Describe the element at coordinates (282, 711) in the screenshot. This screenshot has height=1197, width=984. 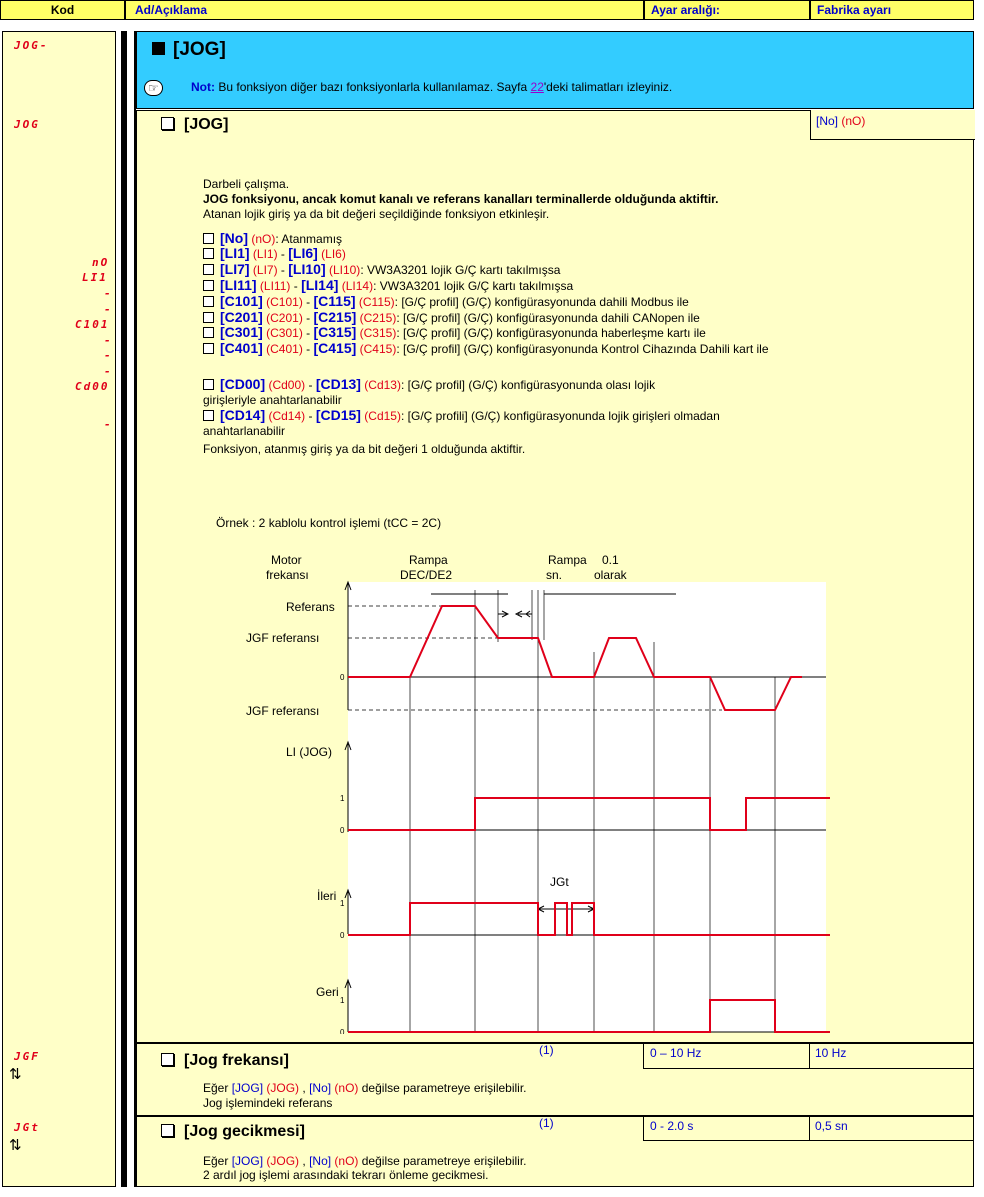
I see `diagram-jgf-neg-label: JGF referansı` at that location.